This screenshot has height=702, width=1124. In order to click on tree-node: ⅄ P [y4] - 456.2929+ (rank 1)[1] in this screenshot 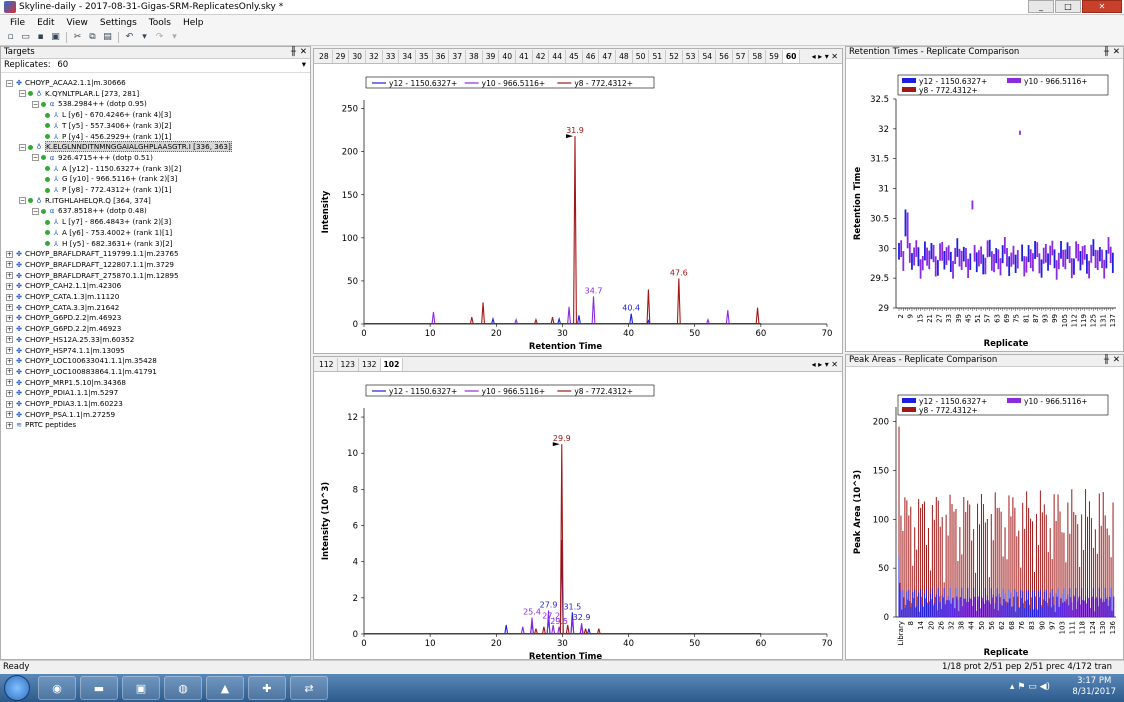, I will do `click(108, 136)`.